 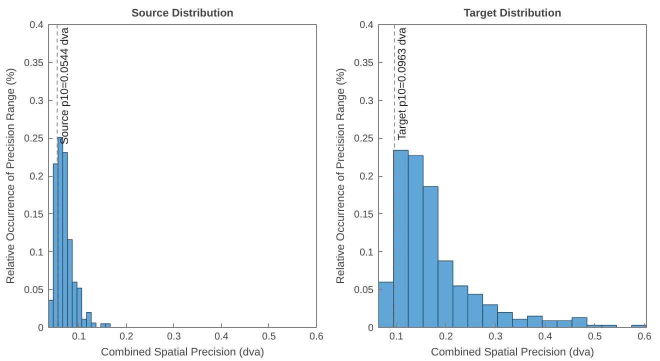 I want to click on chart-title: Source Distribution, so click(x=182, y=14).